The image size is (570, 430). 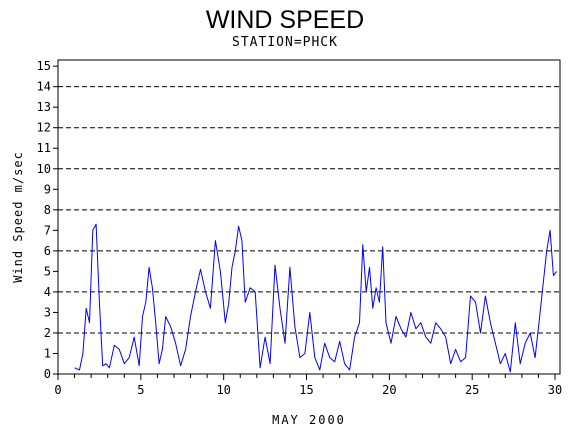 I want to click on y-tick-label: 15, so click(x=44, y=66).